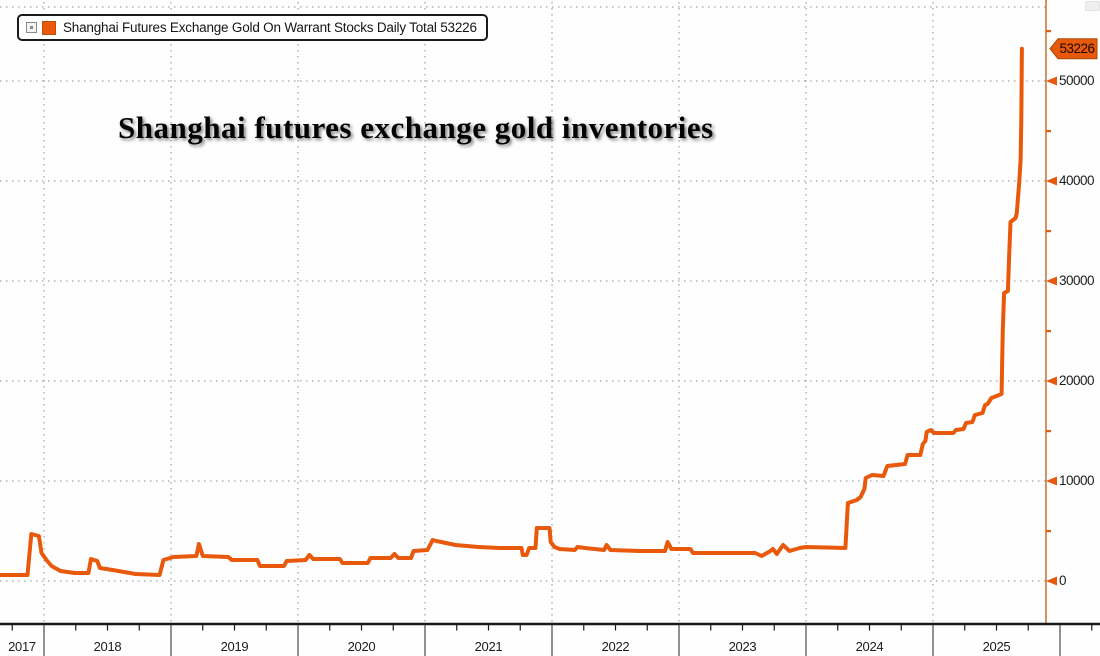 The width and height of the screenshot is (1100, 656). Describe the element at coordinates (234, 646) in the screenshot. I see `x-axis-label: 2019` at that location.